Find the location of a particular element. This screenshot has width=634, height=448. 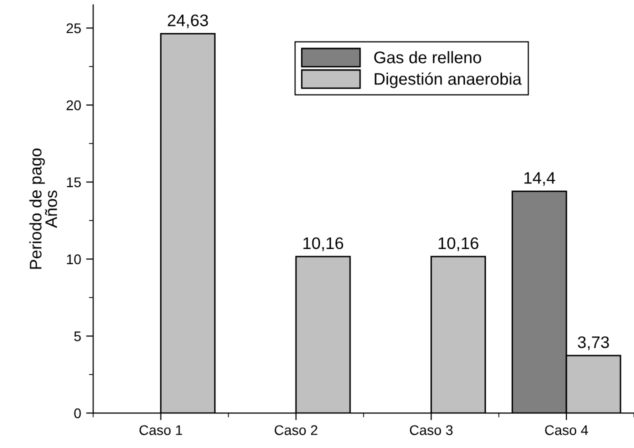

x-tick-label: Caso 4 is located at coordinates (566, 430).